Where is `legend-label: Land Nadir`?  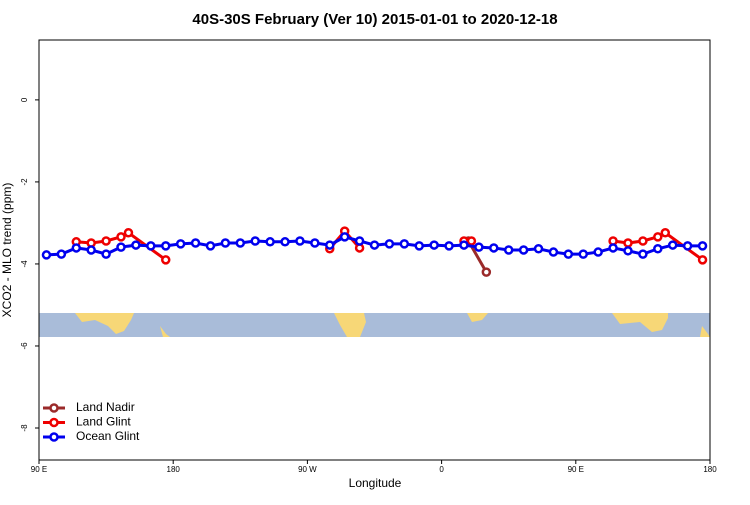 legend-label: Land Nadir is located at coordinates (105, 407).